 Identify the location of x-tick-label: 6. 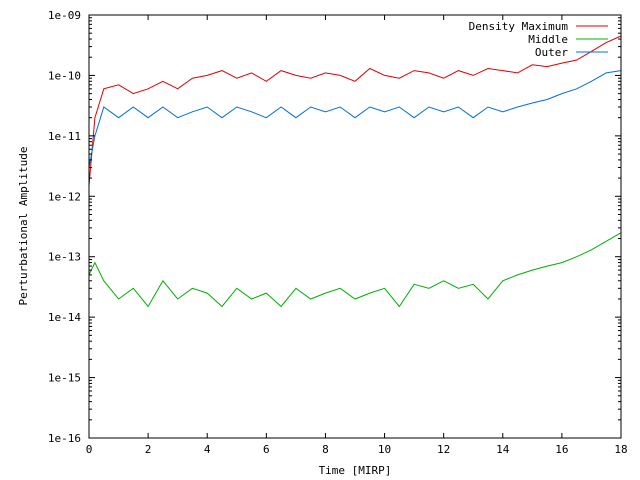
(266, 449).